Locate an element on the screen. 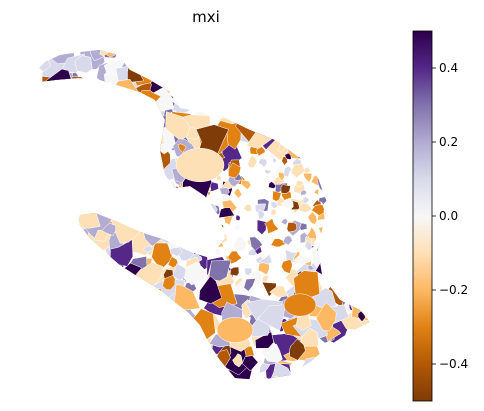 The height and width of the screenshot is (411, 484). colorbar-tick-label: 0.4 is located at coordinates (448, 68).